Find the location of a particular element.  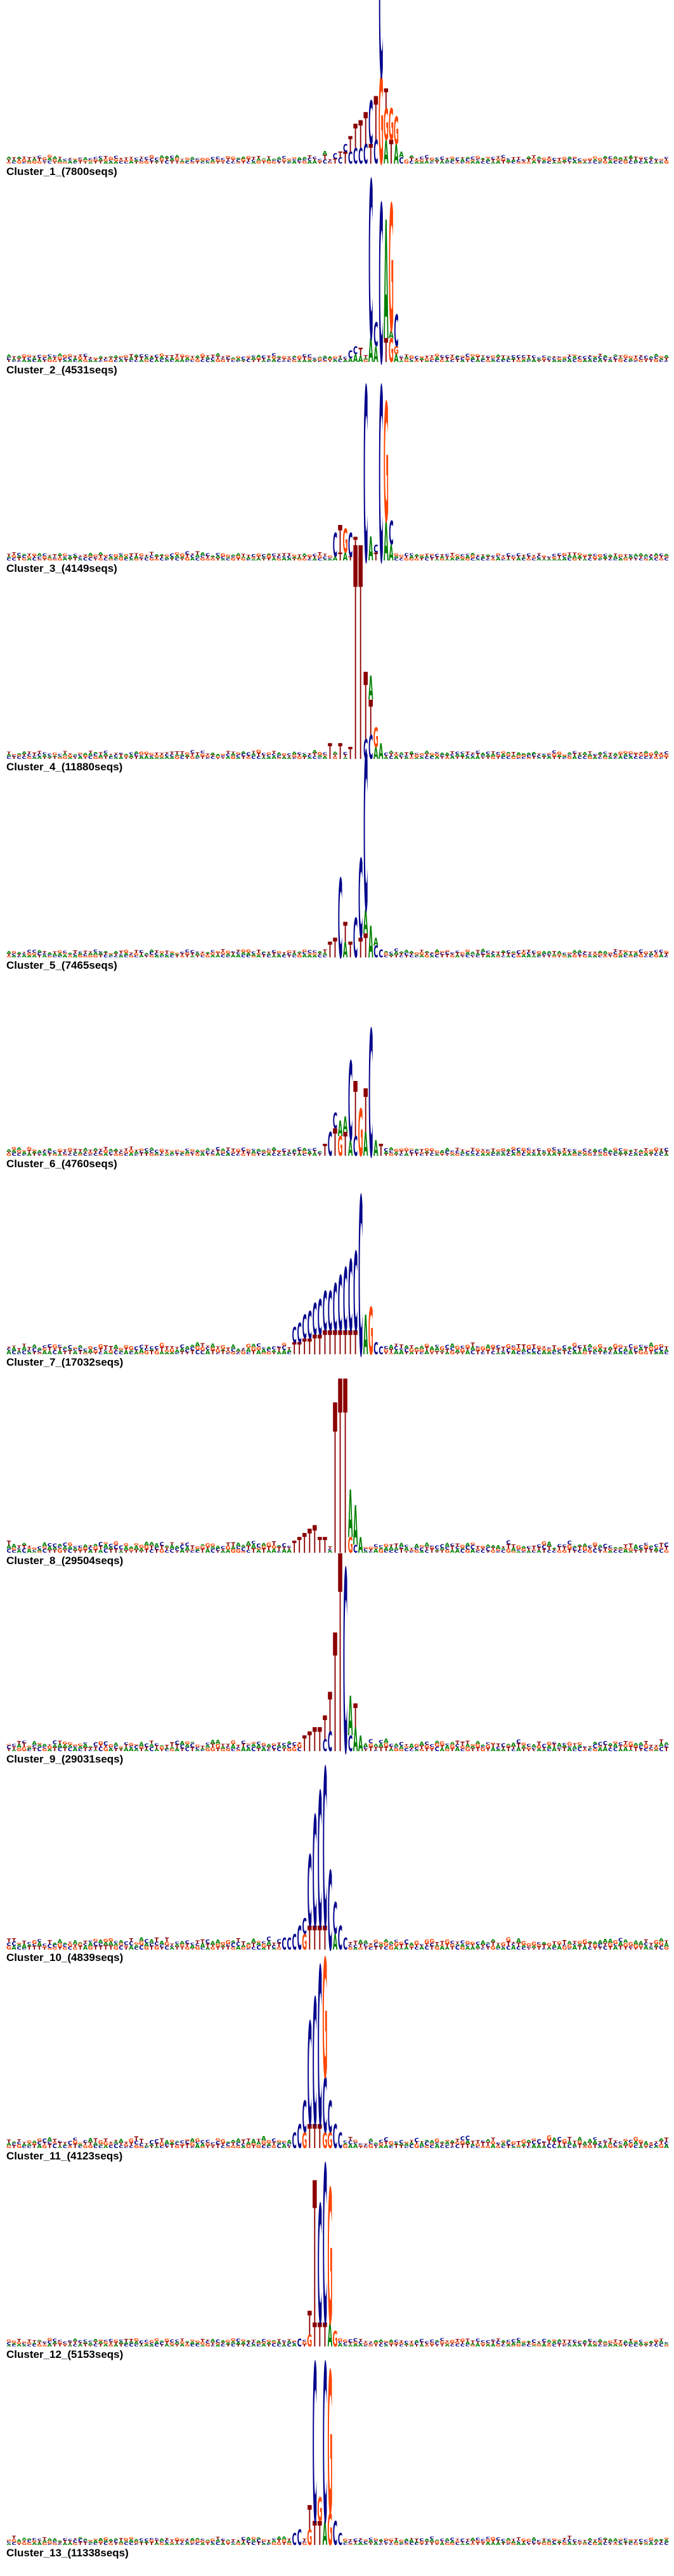

logo-letter-A: A is located at coordinates (355, 1740).